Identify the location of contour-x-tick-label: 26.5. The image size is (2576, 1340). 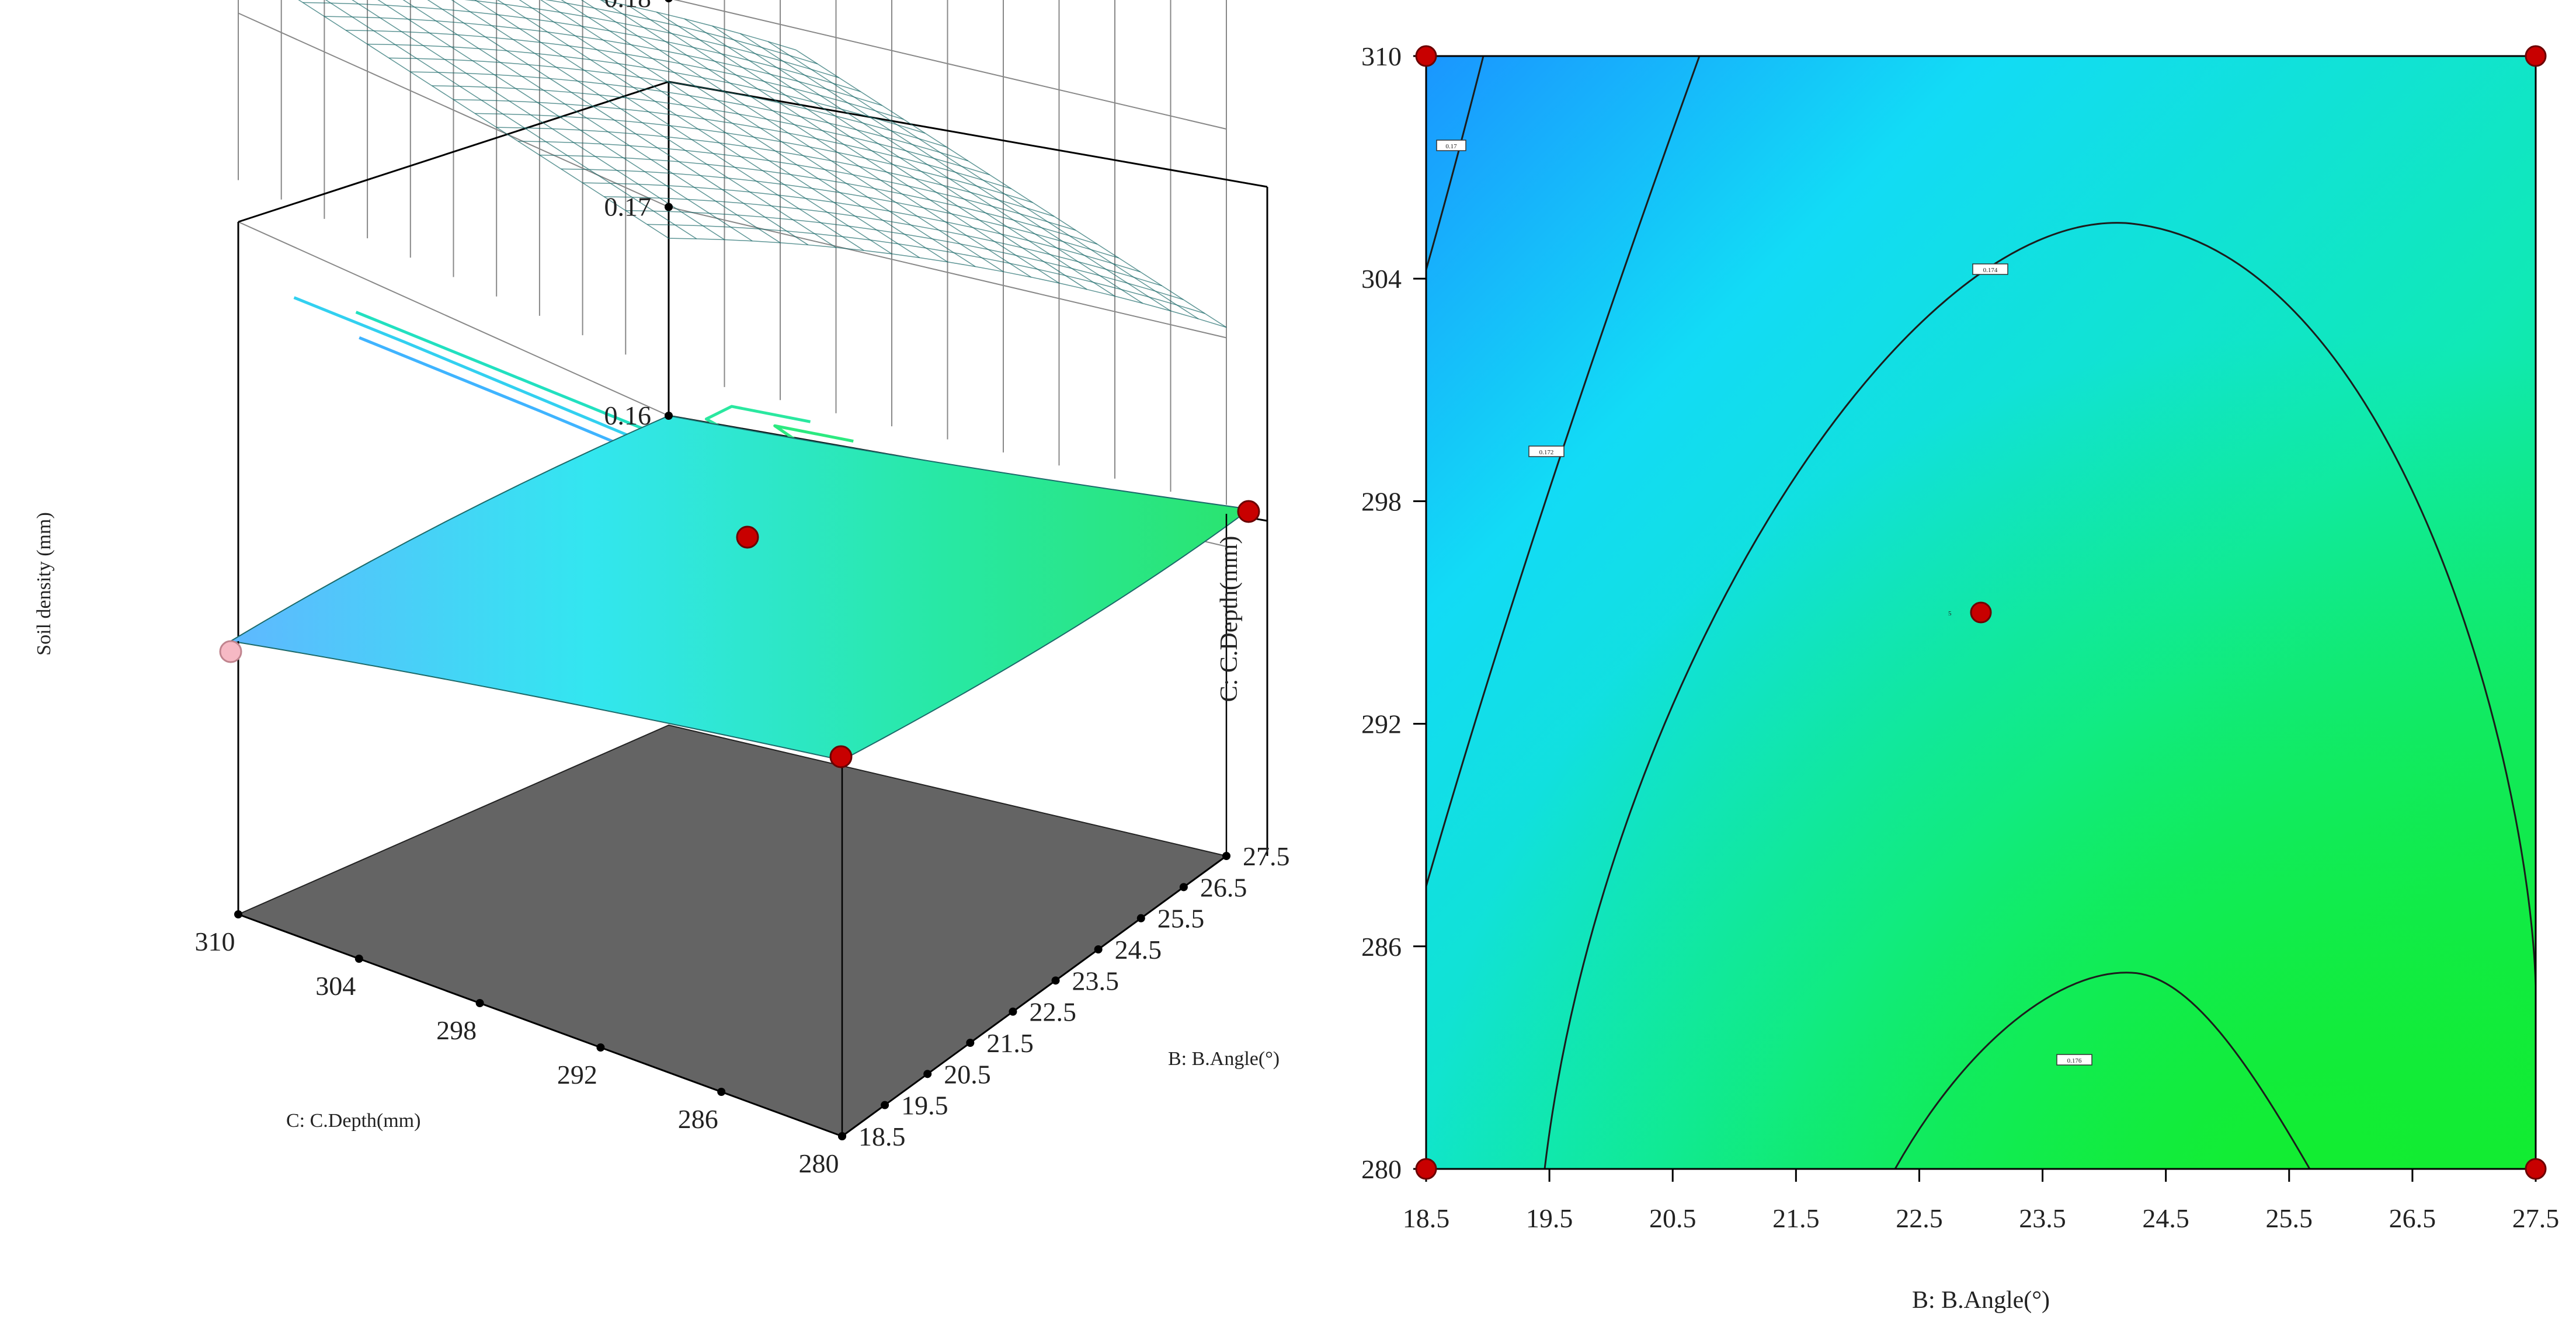
(2412, 1218).